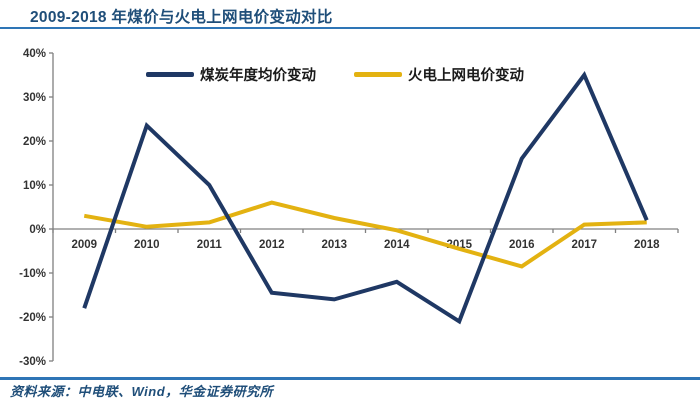  I want to click on chart-legend: 煤炭年度均价变动 火电上网电价变动, so click(335, 74).